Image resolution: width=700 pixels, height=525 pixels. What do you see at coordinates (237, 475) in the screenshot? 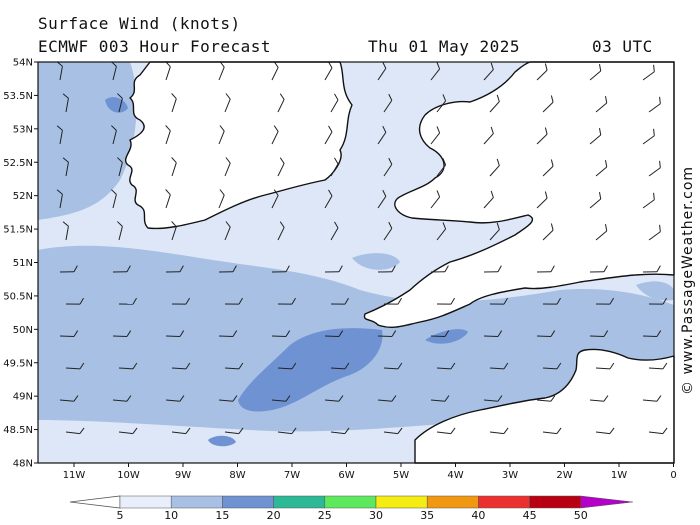
I see `lon-tick-label: 8W` at bounding box center [237, 475].